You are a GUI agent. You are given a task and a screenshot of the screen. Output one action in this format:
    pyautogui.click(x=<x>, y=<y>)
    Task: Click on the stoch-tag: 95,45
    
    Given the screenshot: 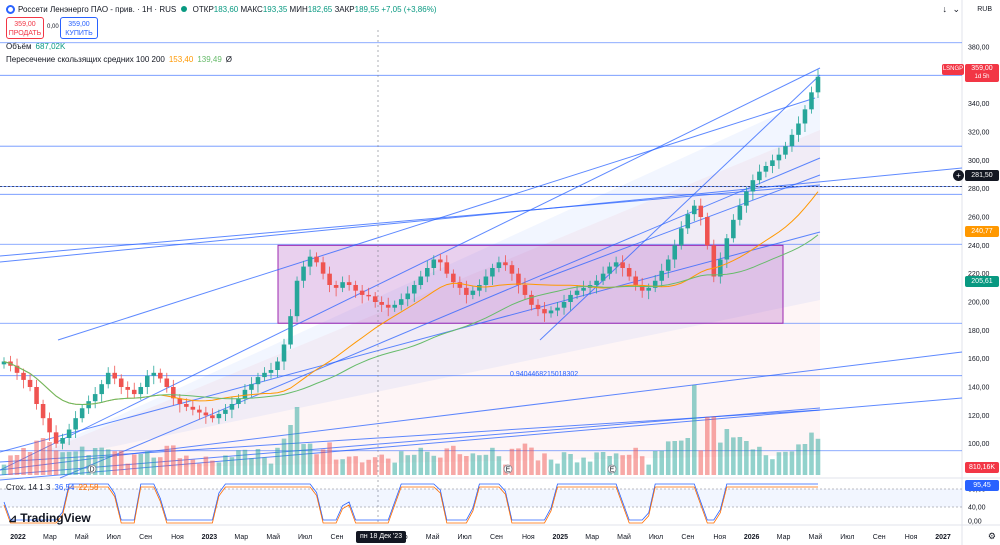 What is the action you would take?
    pyautogui.click(x=982, y=485)
    